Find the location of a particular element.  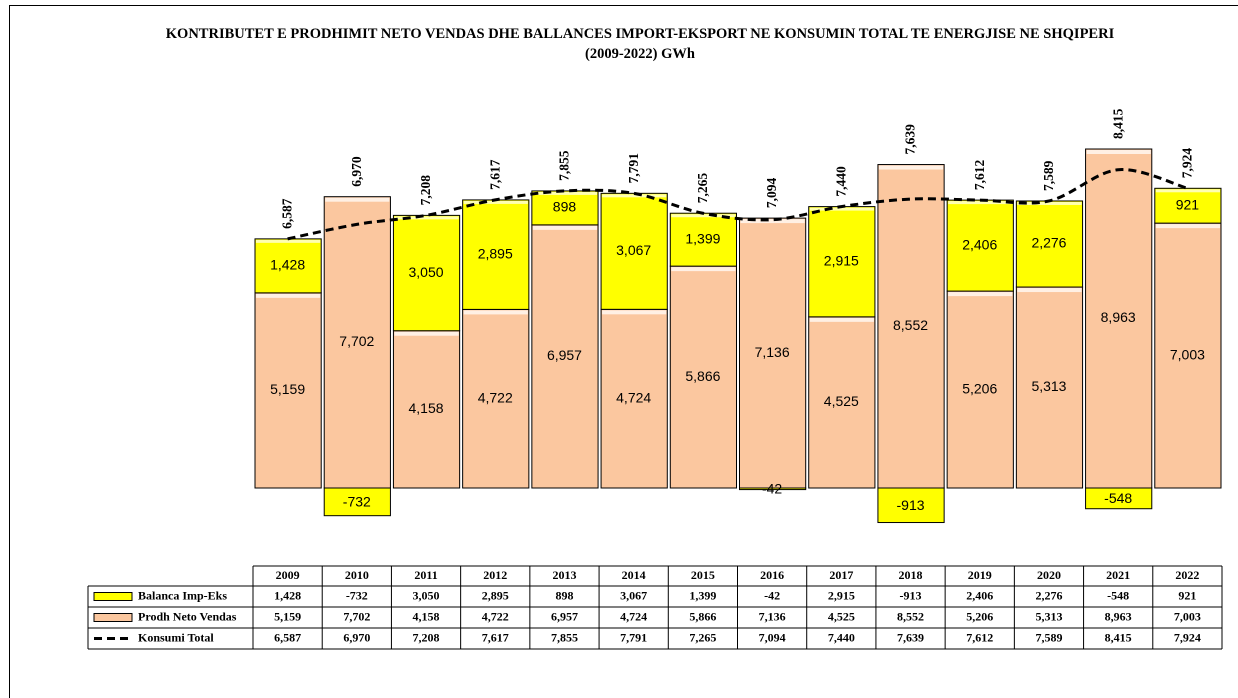

table-cell: 4,722 is located at coordinates (495, 616).